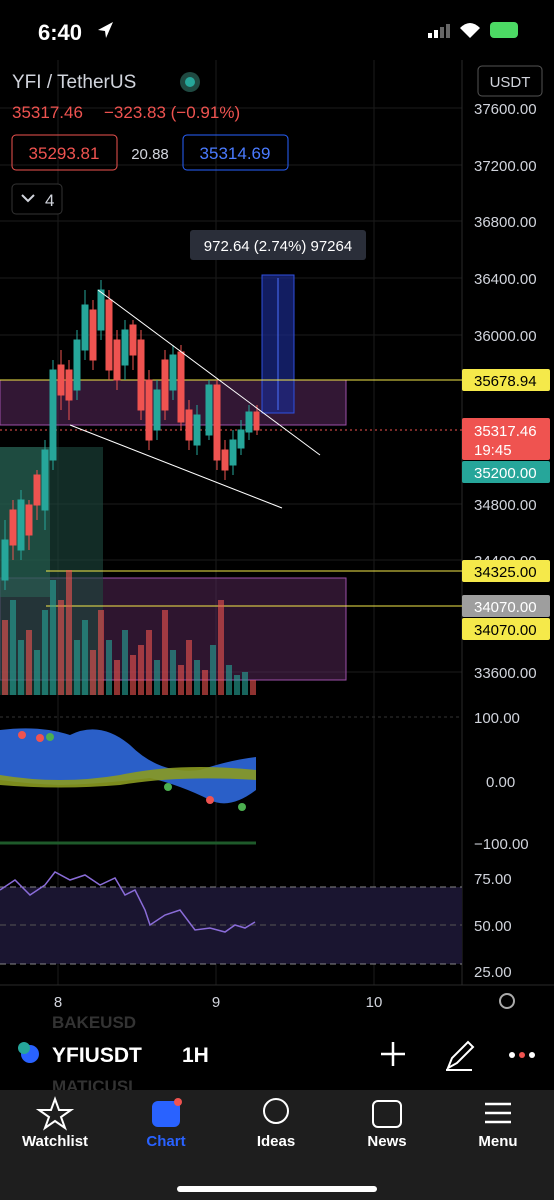  Describe the element at coordinates (60, 32) in the screenshot. I see `clock: 6:40` at that location.